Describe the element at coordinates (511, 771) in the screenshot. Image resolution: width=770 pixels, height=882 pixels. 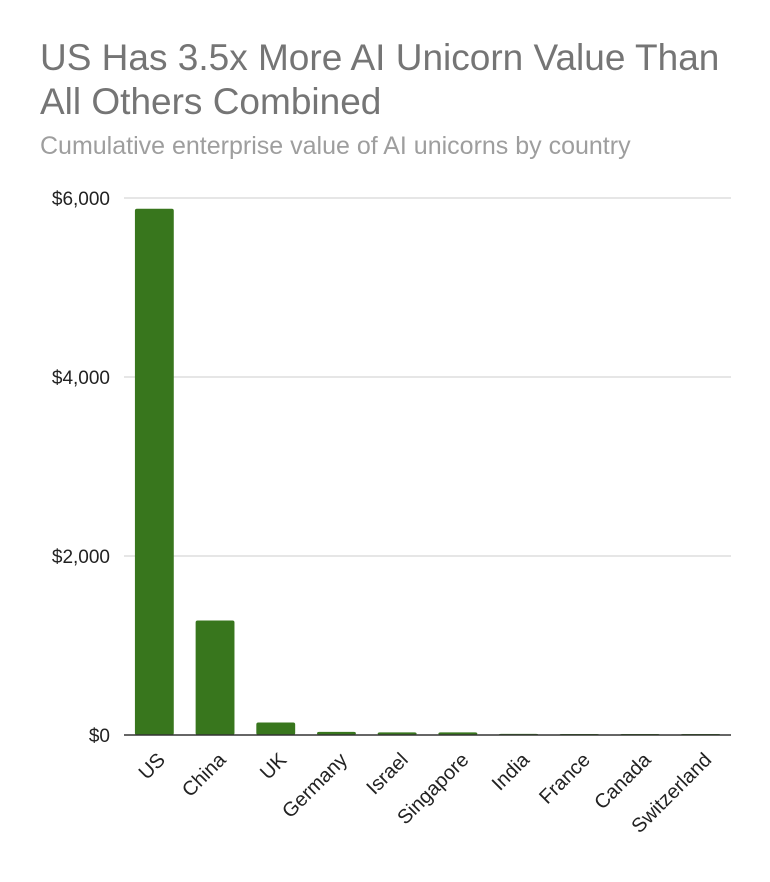
I see `x-tick-label: India` at that location.